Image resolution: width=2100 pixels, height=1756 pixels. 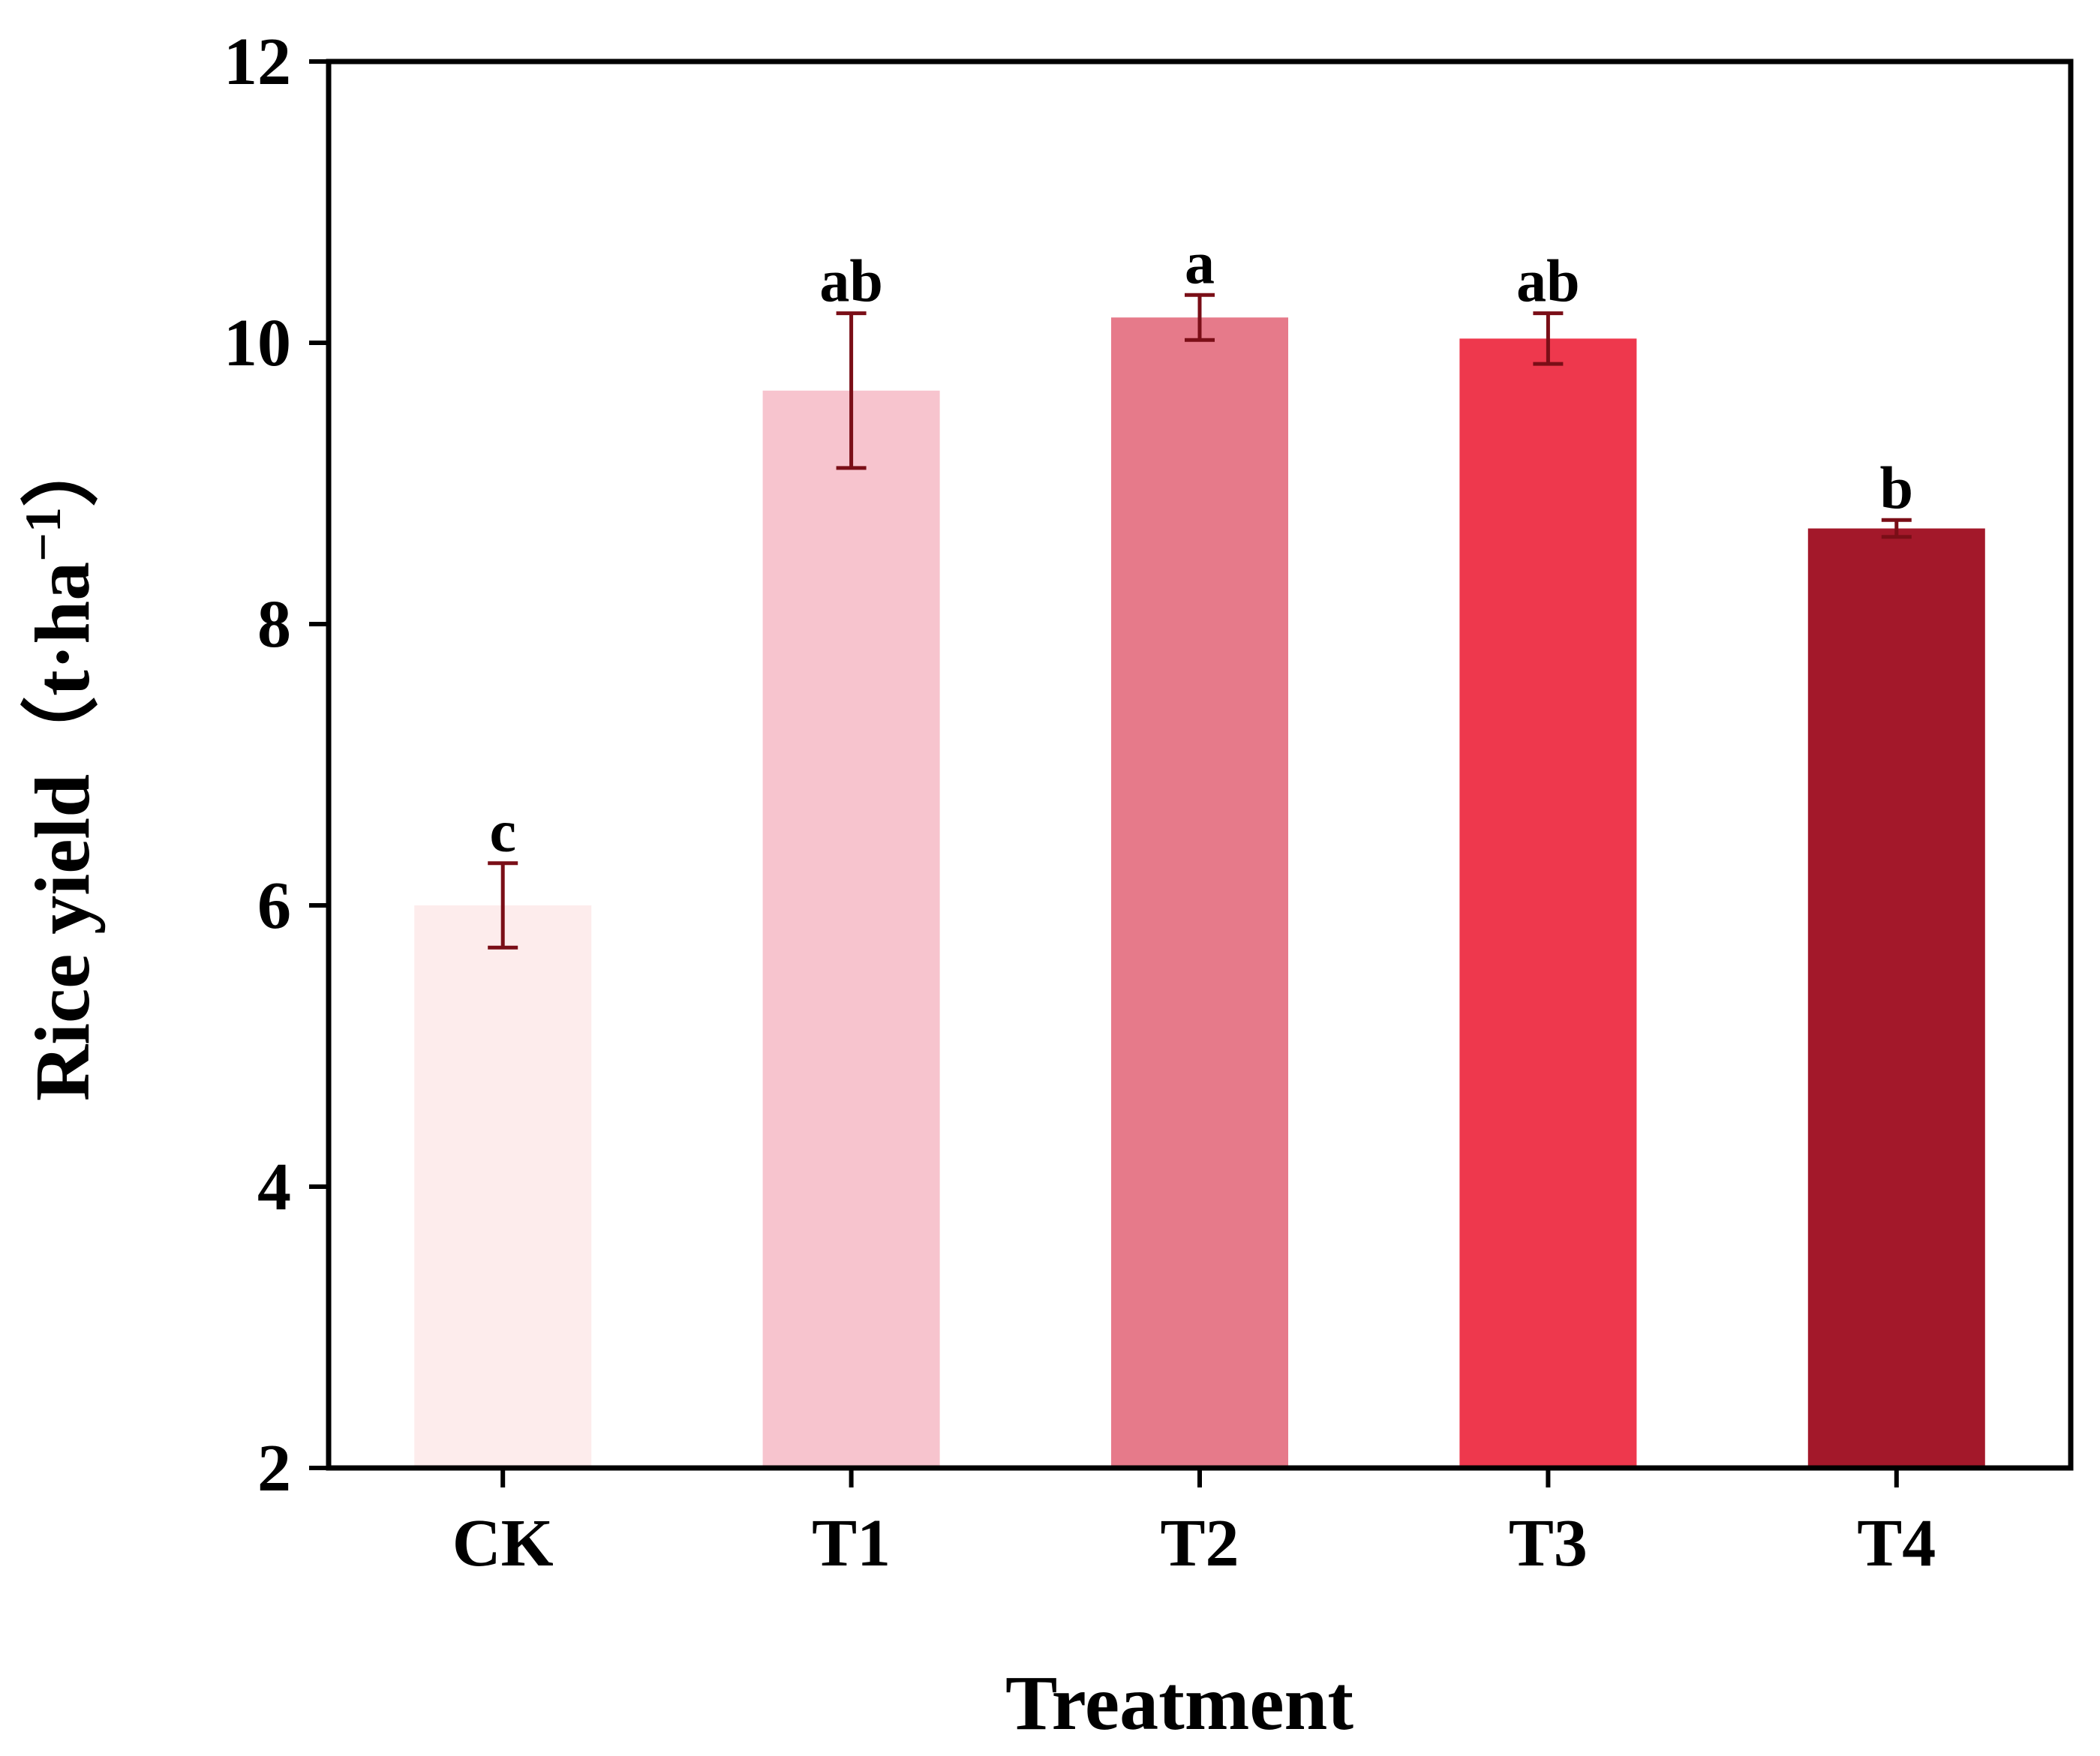 I want to click on significance-label-t3: ab, so click(x=1548, y=282).